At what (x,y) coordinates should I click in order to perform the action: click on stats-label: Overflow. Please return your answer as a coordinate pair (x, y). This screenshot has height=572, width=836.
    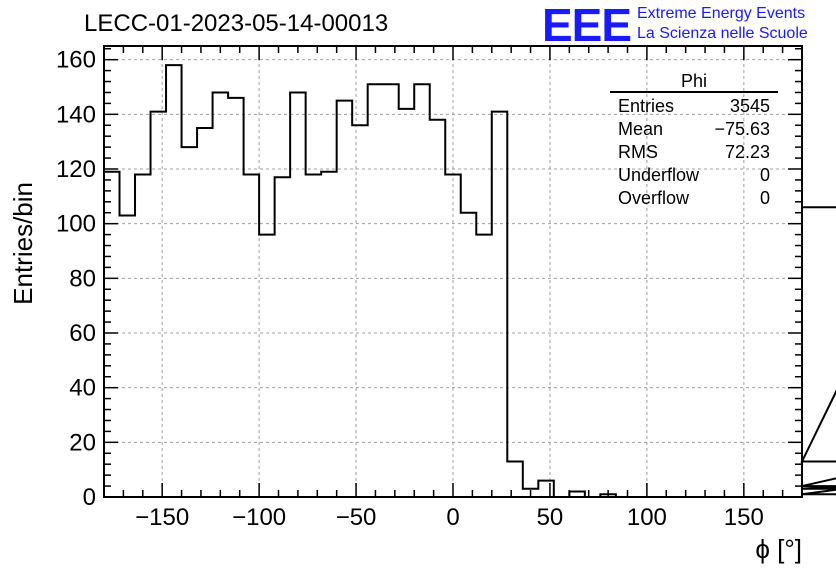
    Looking at the image, I should click on (654, 198).